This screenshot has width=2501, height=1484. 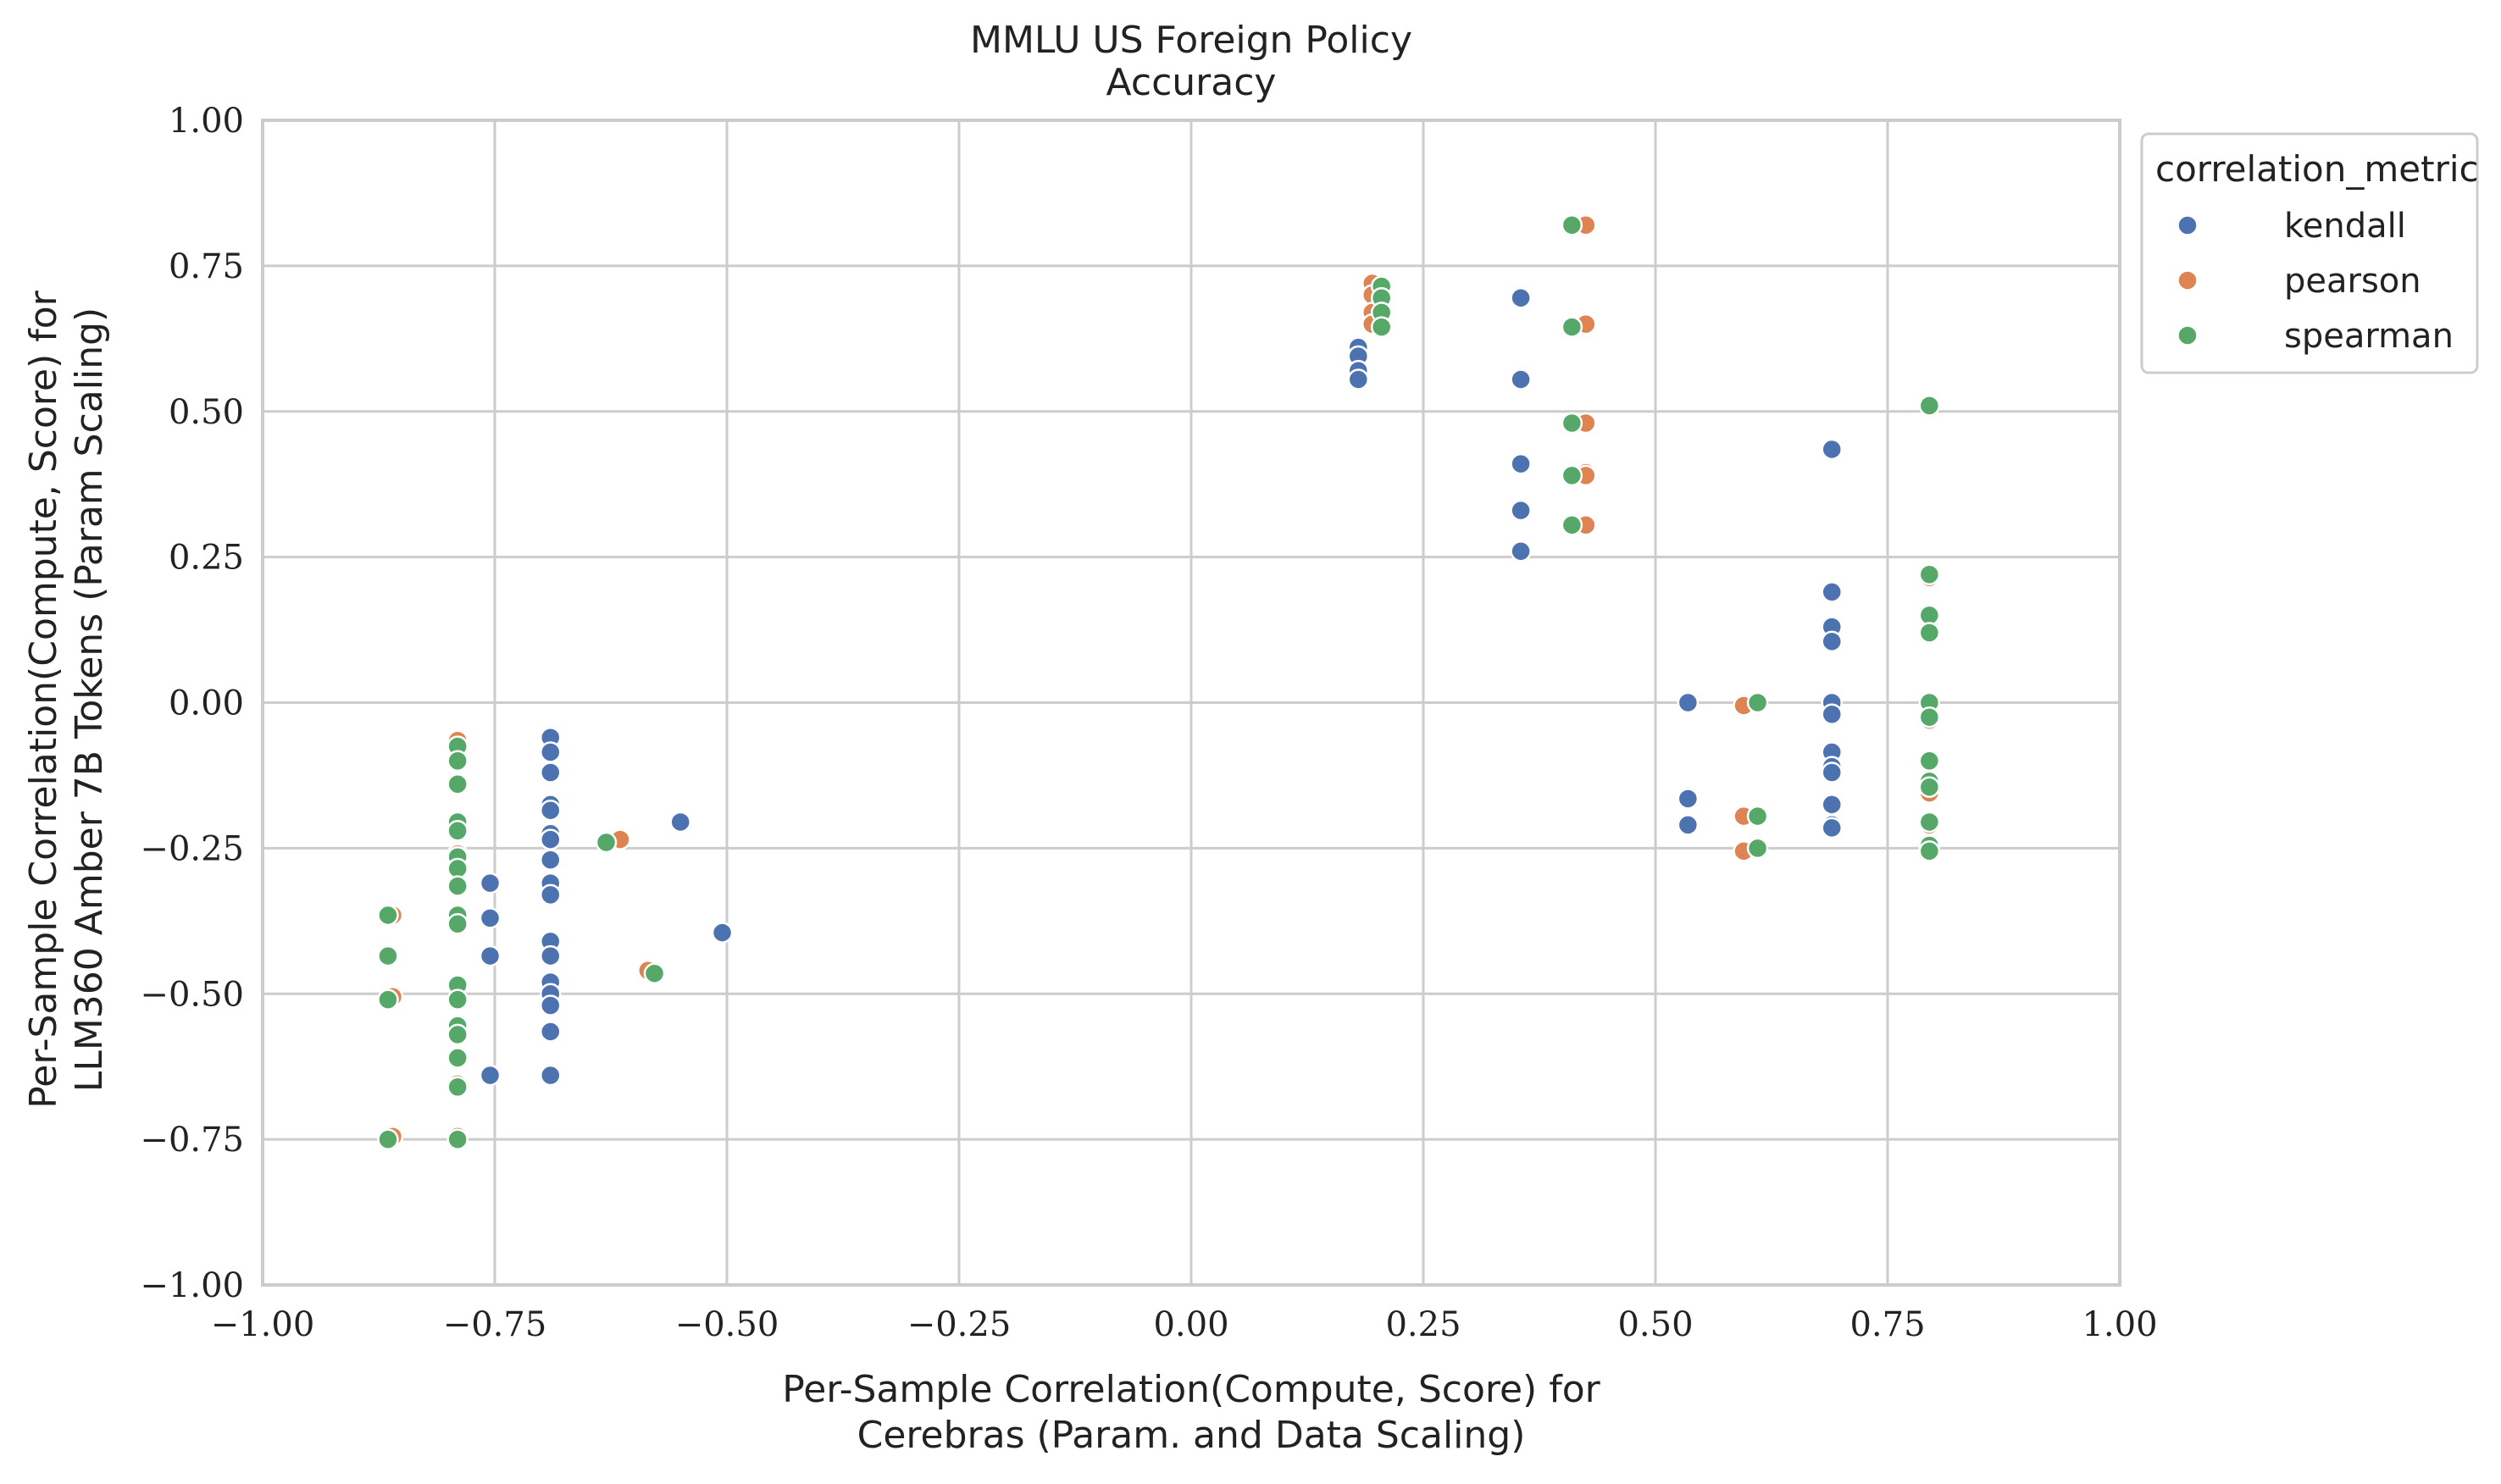 I want to click on y-tick-label: 0.75, so click(x=206, y=266).